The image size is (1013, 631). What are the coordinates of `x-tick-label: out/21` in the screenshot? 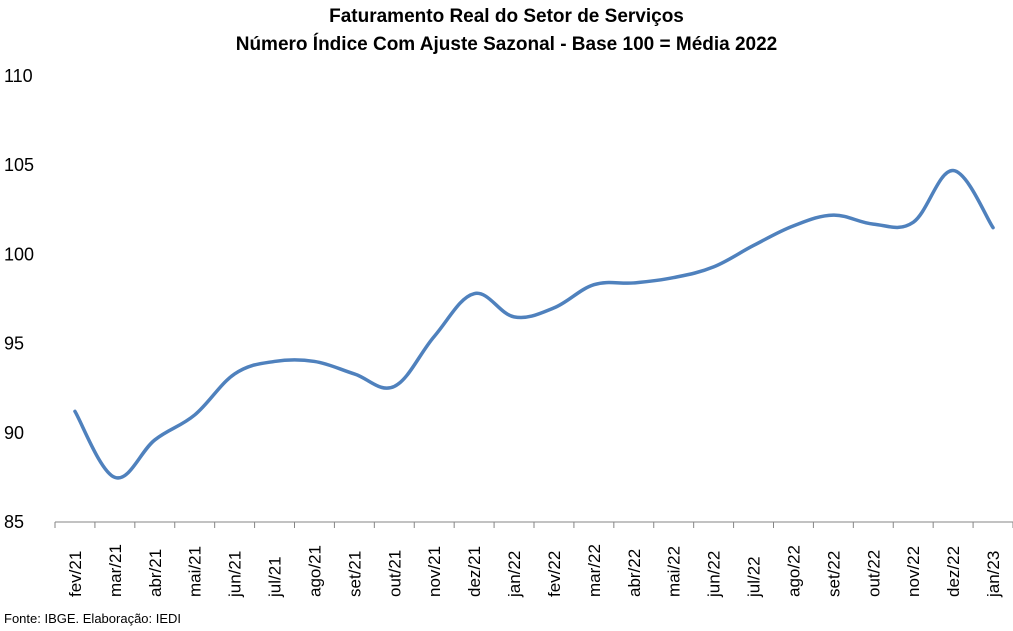 It's located at (394, 573).